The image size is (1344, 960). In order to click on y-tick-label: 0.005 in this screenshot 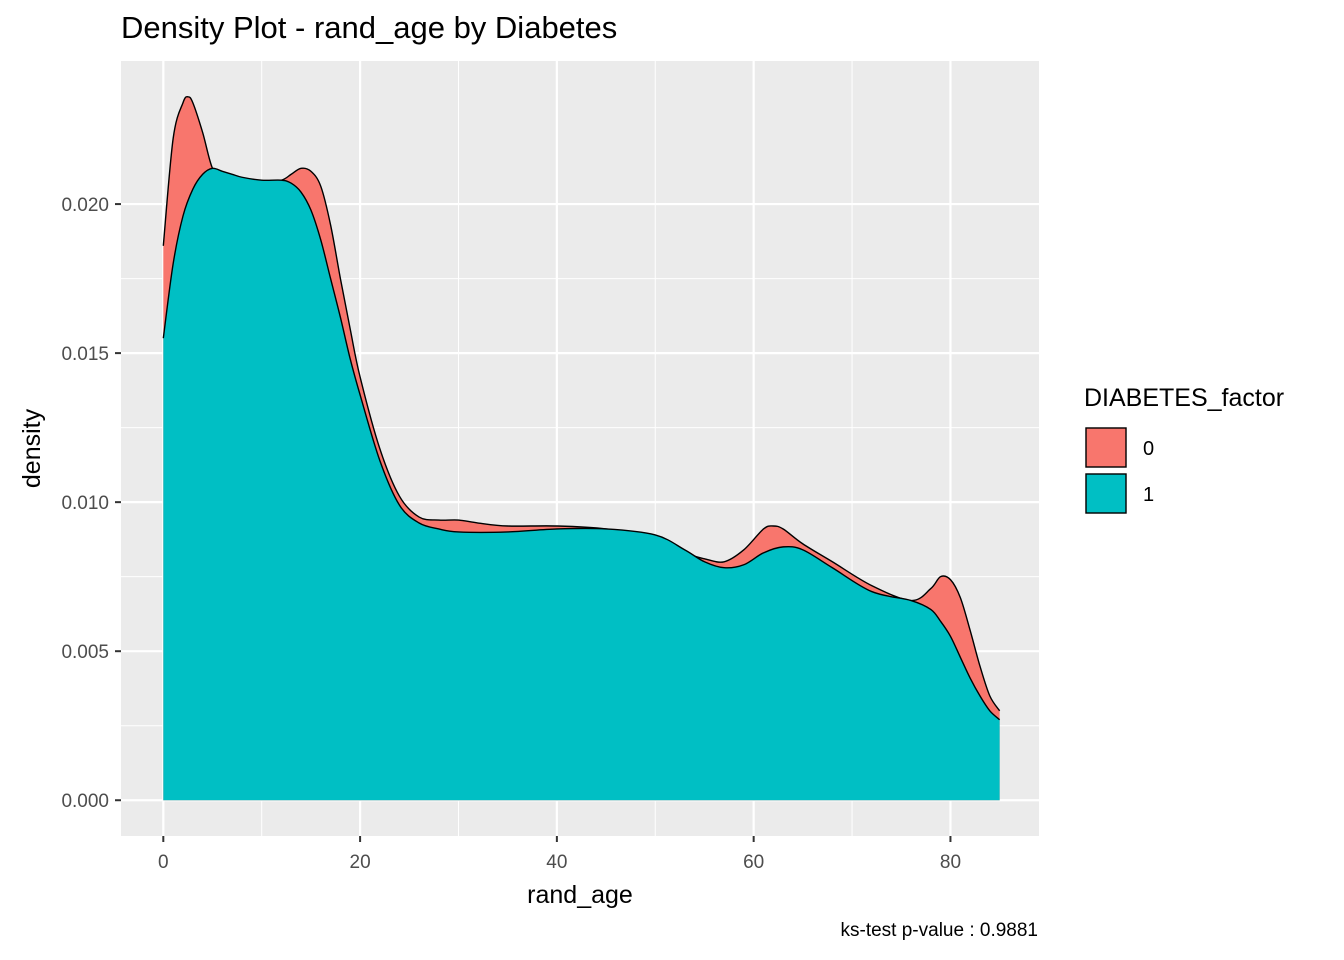, I will do `click(85, 652)`.